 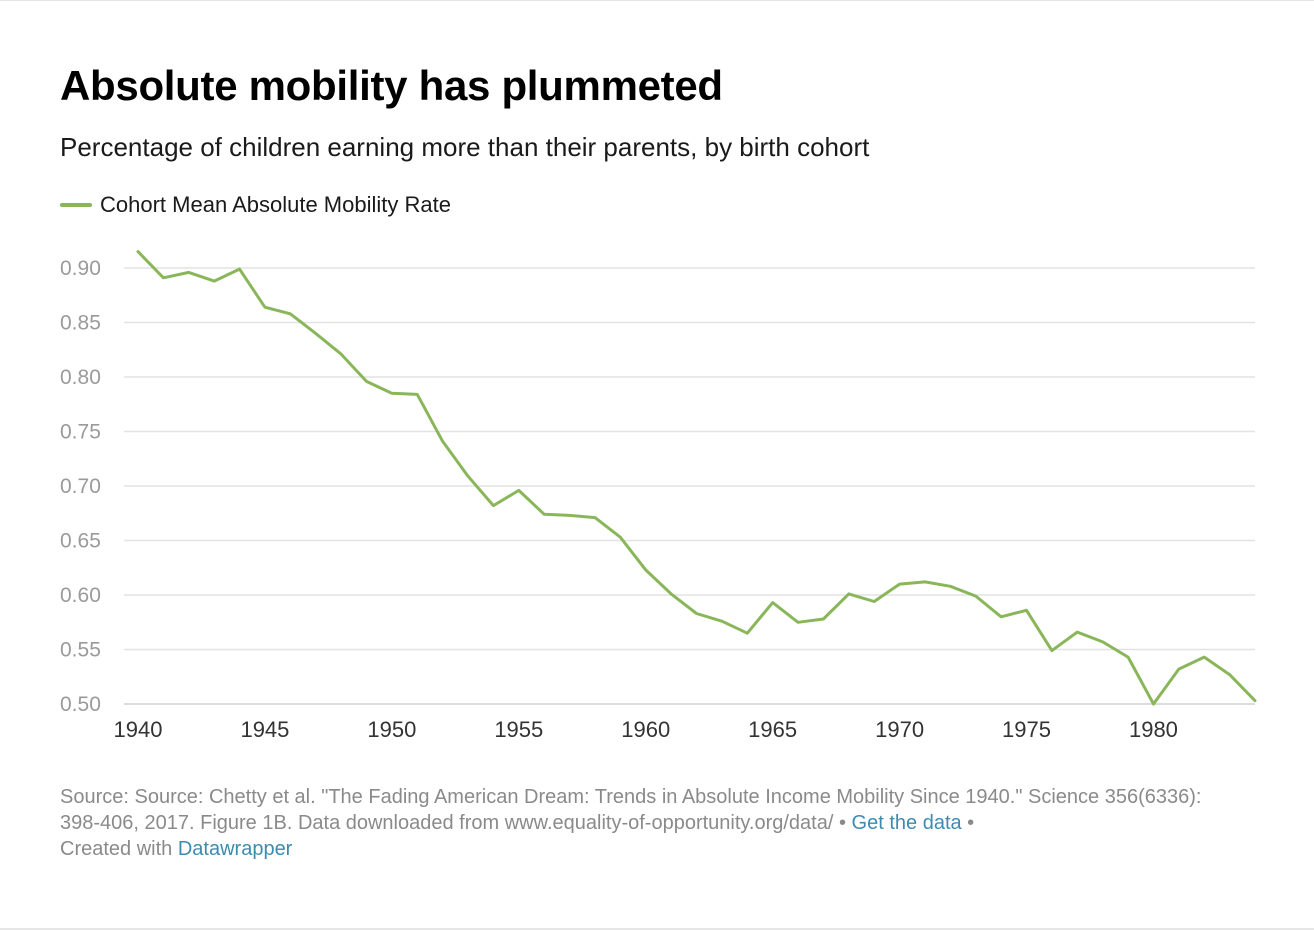 I want to click on y-tick-label: 0.50, so click(x=80, y=704).